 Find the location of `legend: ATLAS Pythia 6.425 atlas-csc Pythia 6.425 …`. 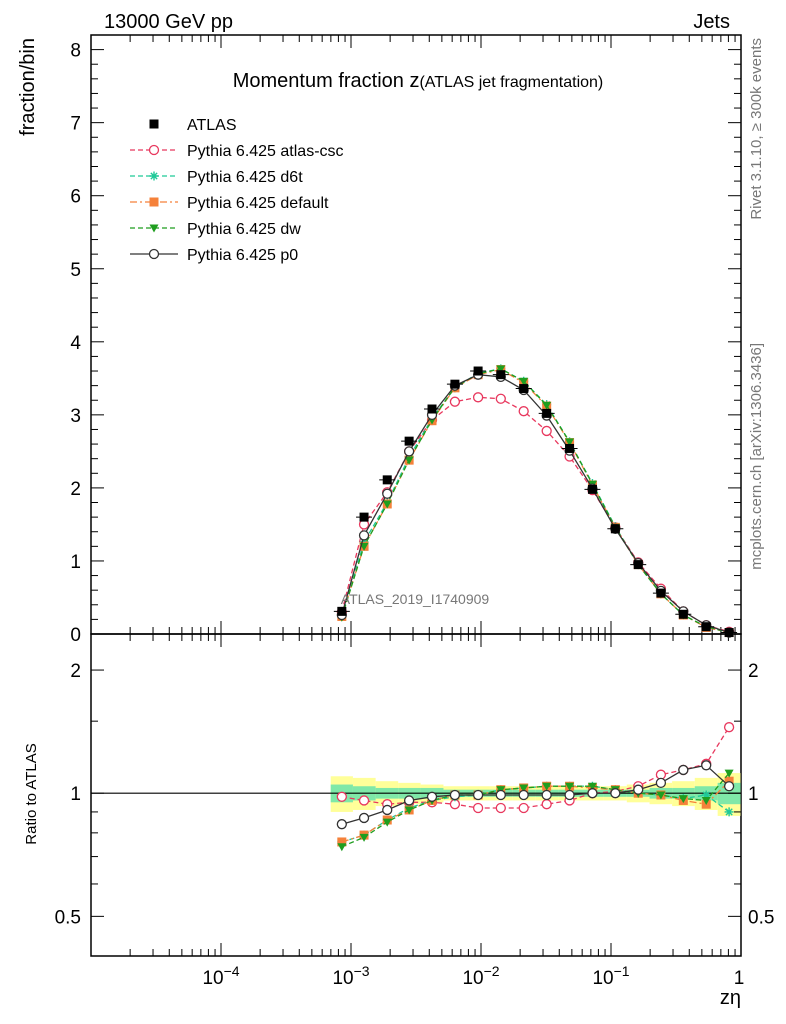

legend: ATLAS Pythia 6.425 atlas-csc Pythia 6.425 … is located at coordinates (237, 190).